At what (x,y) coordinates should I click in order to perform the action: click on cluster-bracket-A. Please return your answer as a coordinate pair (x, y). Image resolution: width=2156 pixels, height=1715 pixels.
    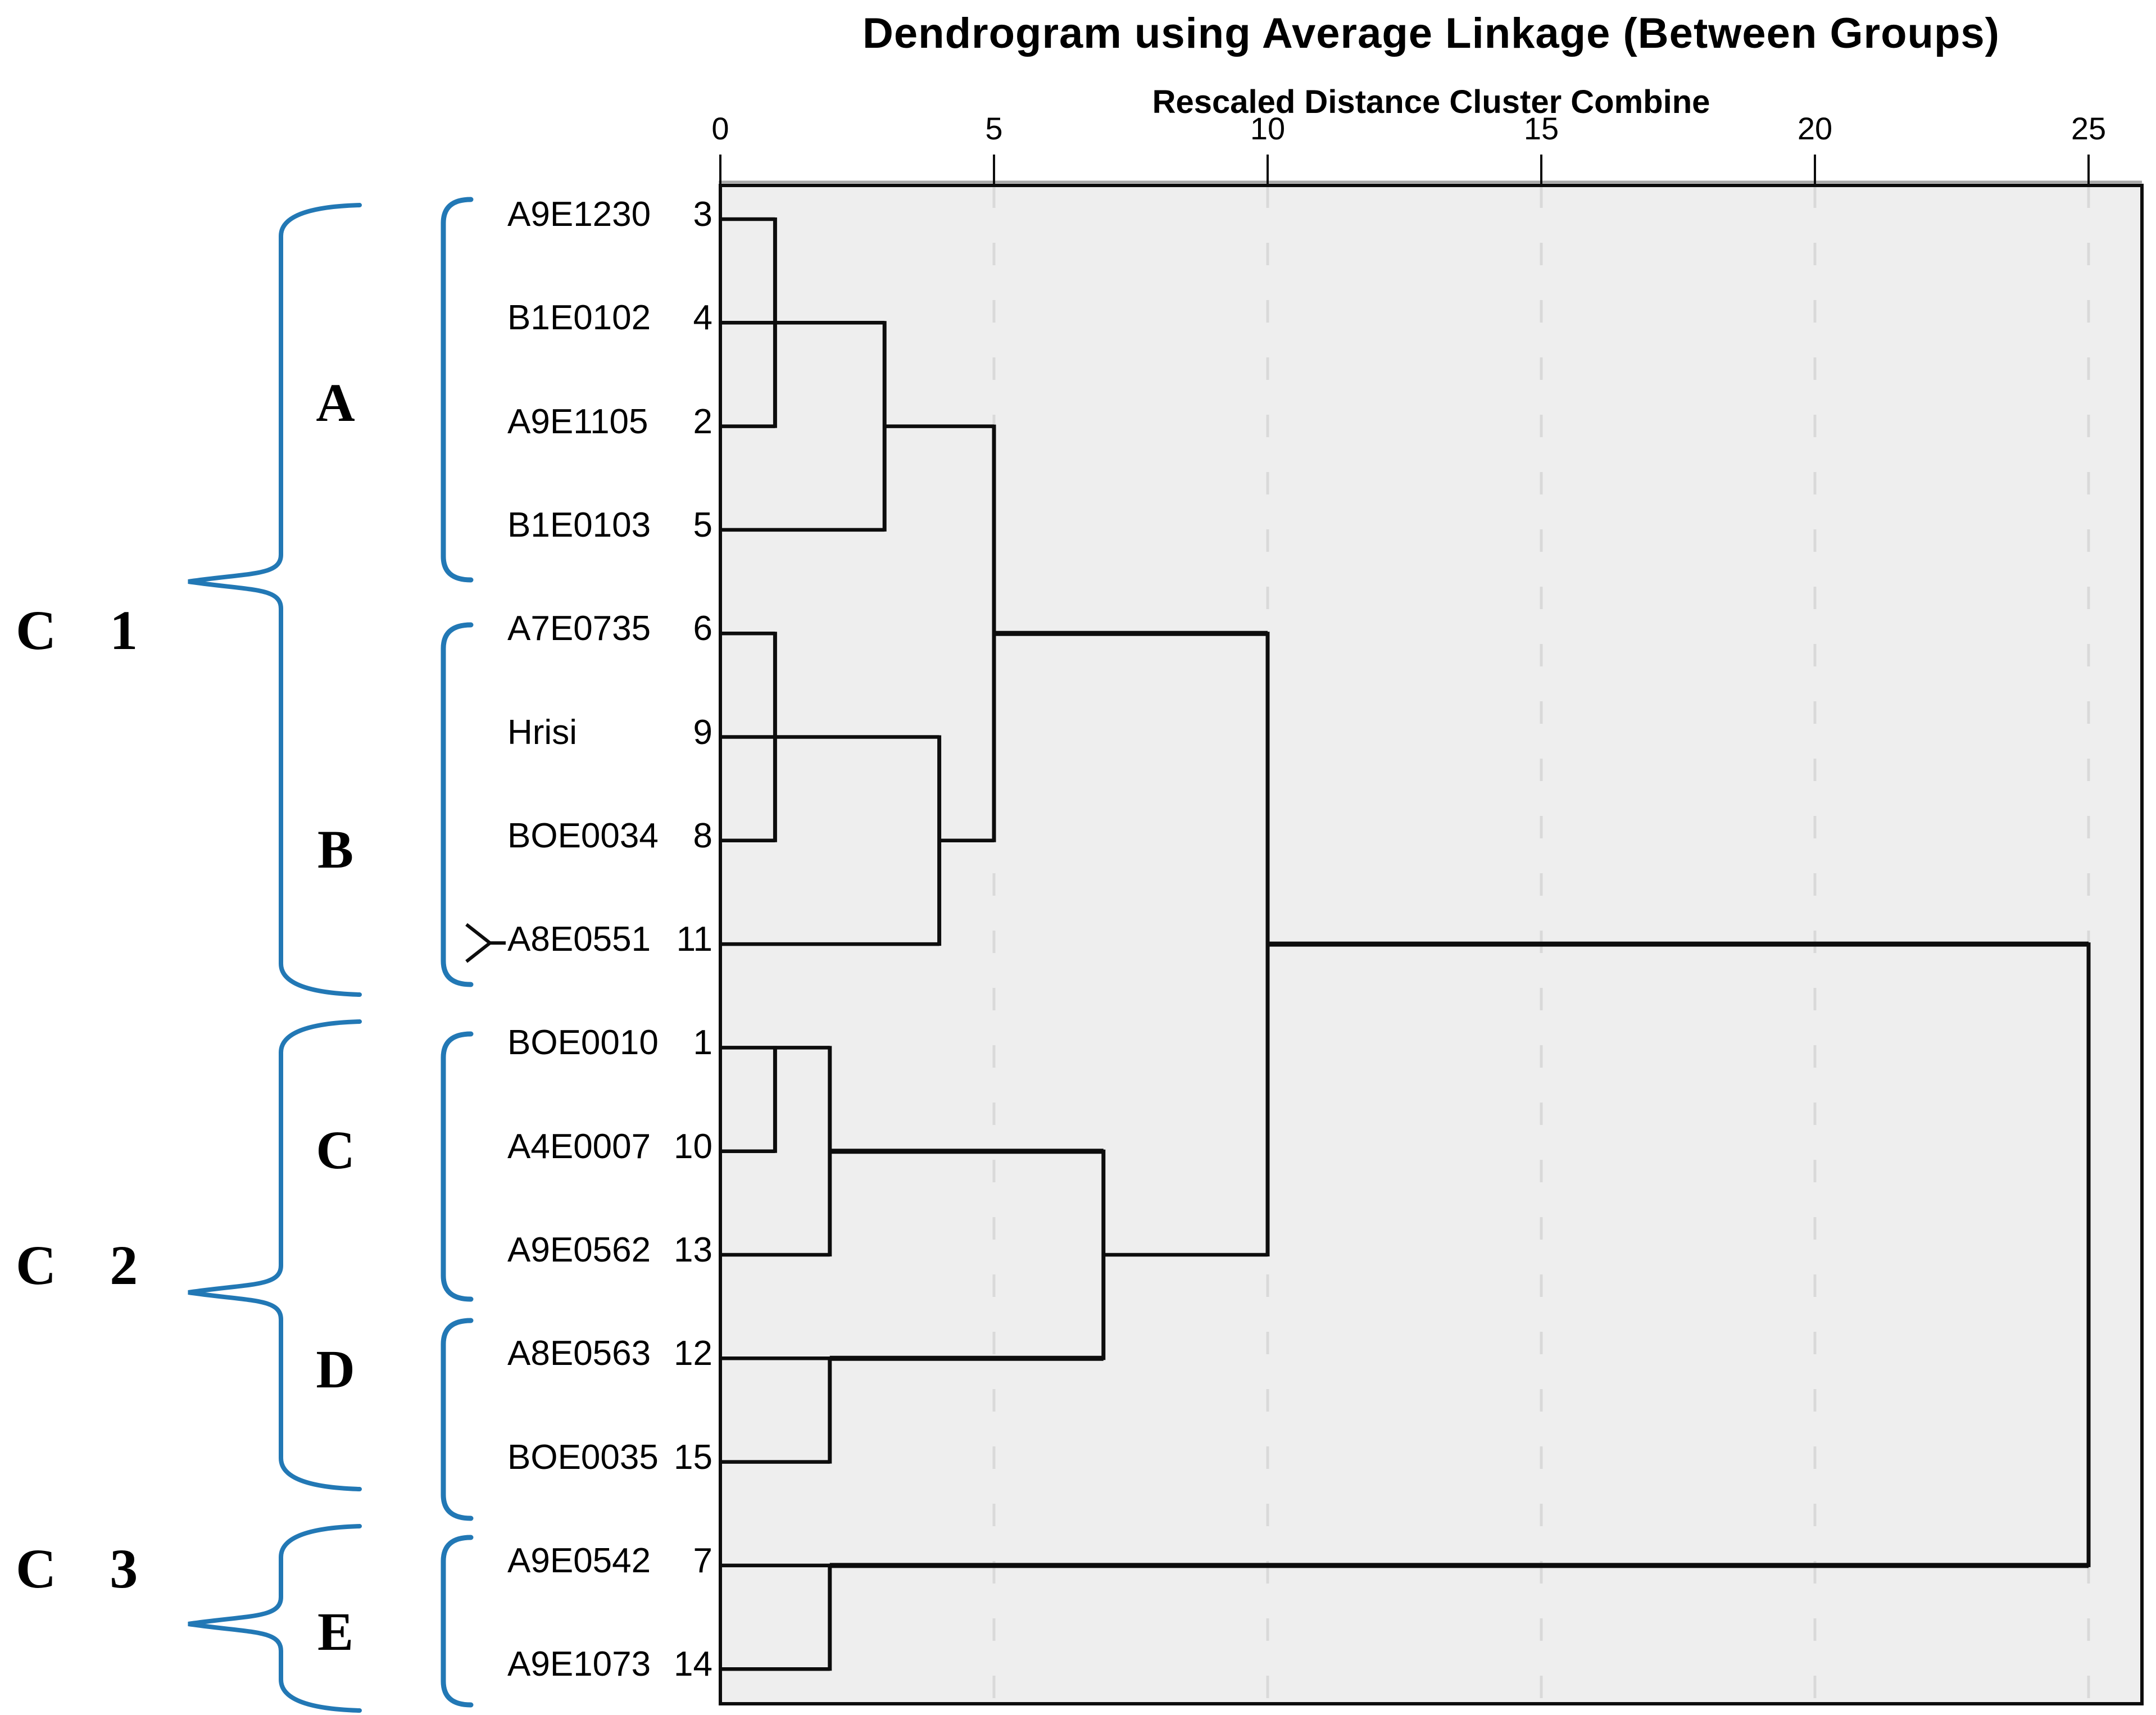
    Looking at the image, I should click on (457, 390).